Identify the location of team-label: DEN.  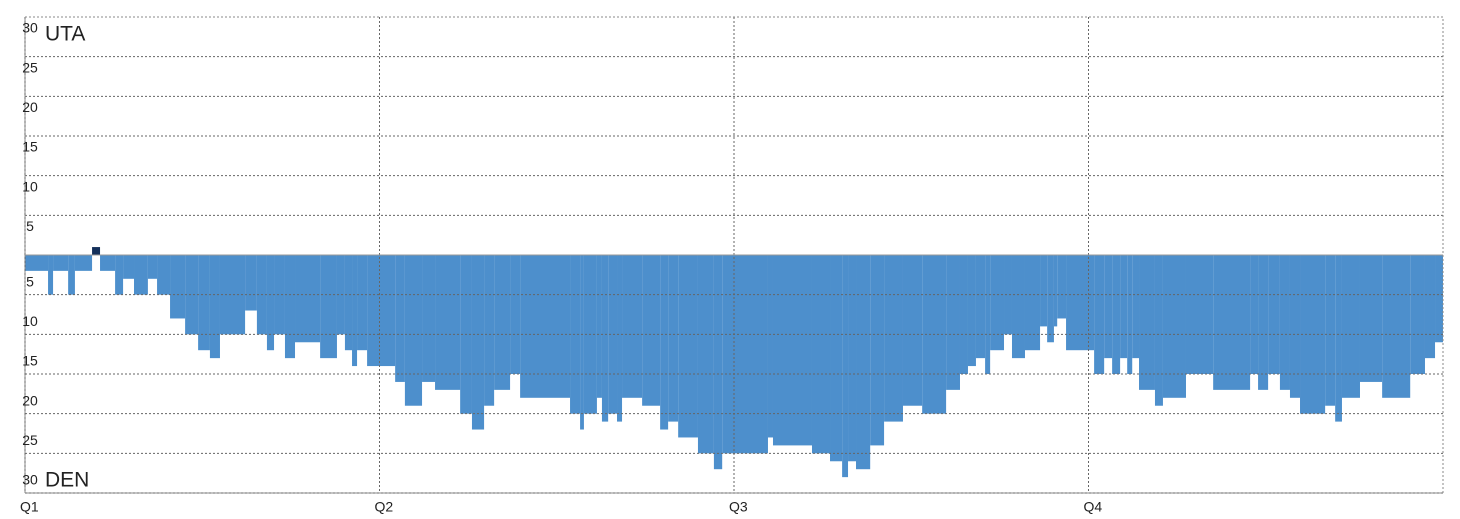
(67, 480).